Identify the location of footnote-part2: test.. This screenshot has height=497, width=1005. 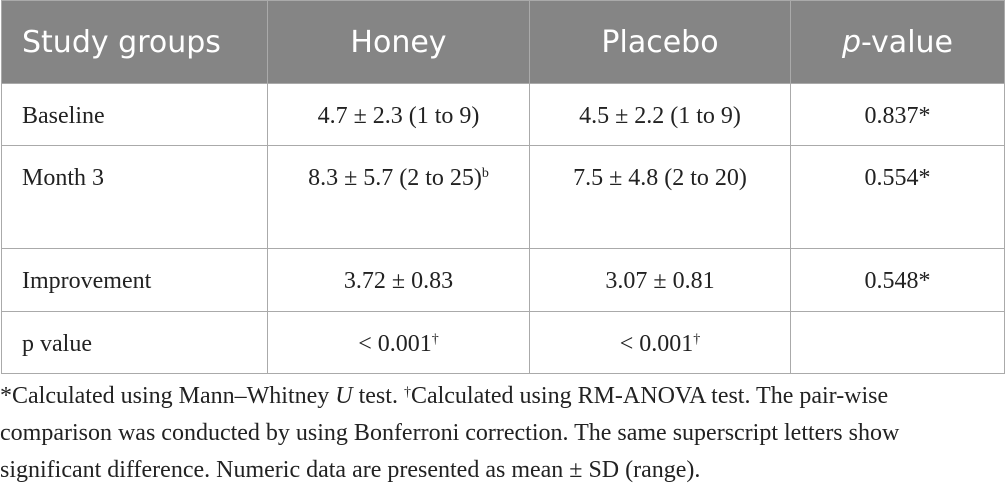
(378, 396).